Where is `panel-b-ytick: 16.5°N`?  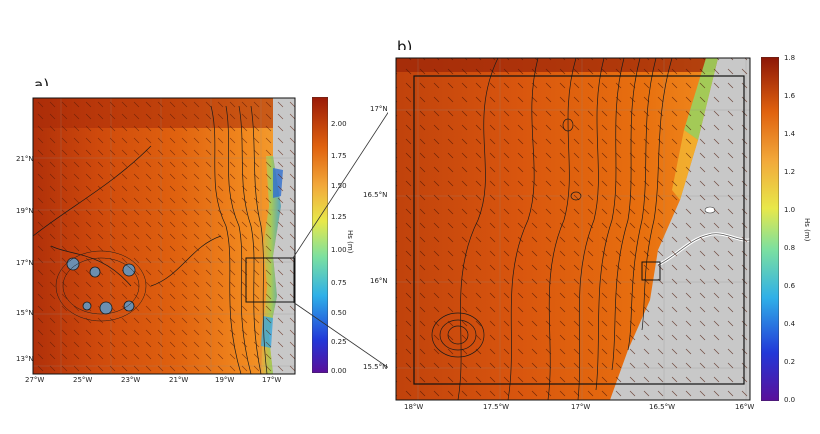
panel-b-ytick: 16.5°N is located at coordinates (375, 195).